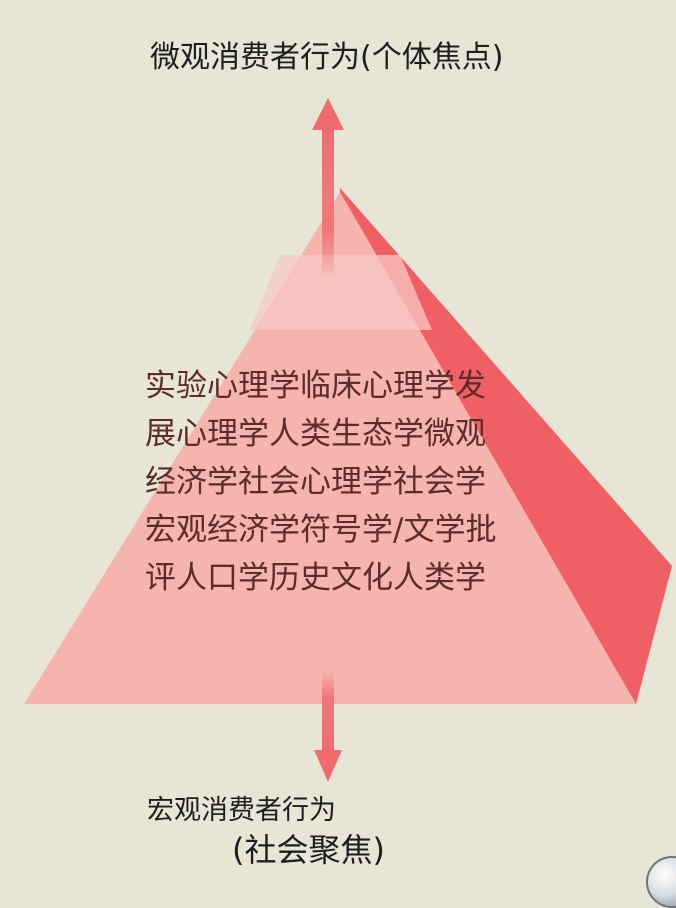  Describe the element at coordinates (341, 292) in the screenshot. I see `pyramid-blur-band` at that location.